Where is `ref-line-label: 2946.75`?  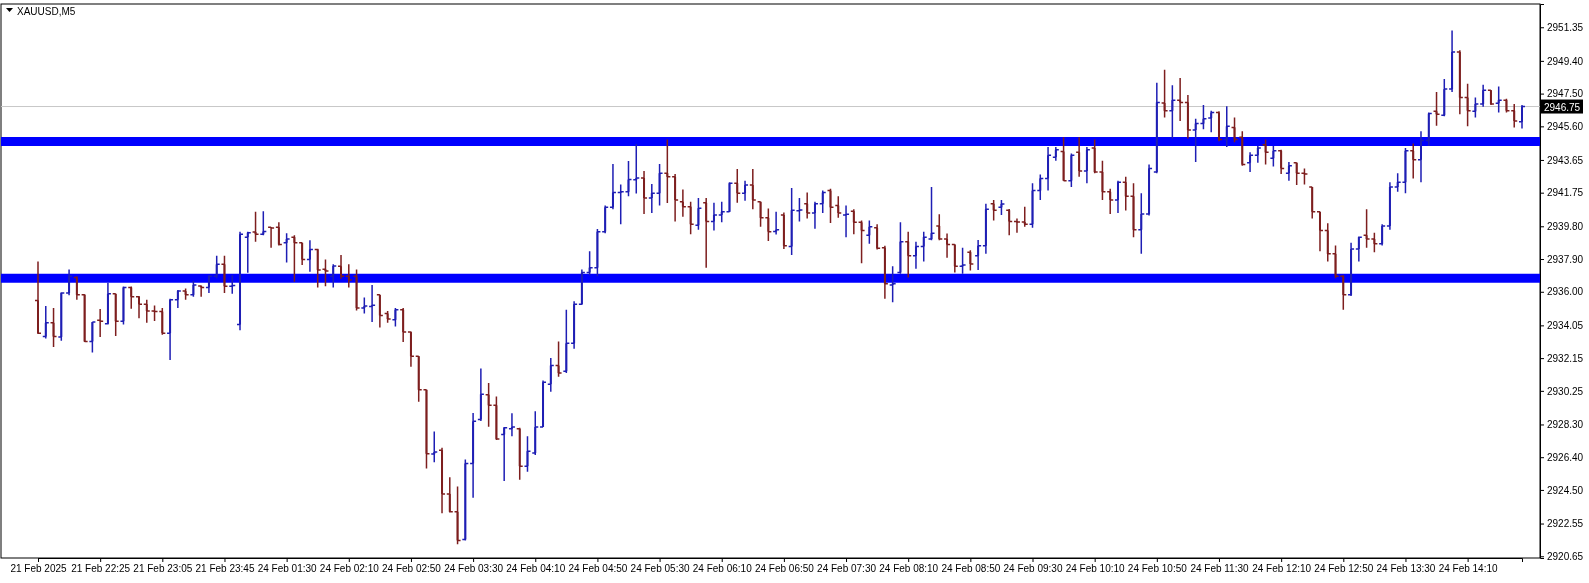 ref-line-label: 2946.75 is located at coordinates (1562, 107).